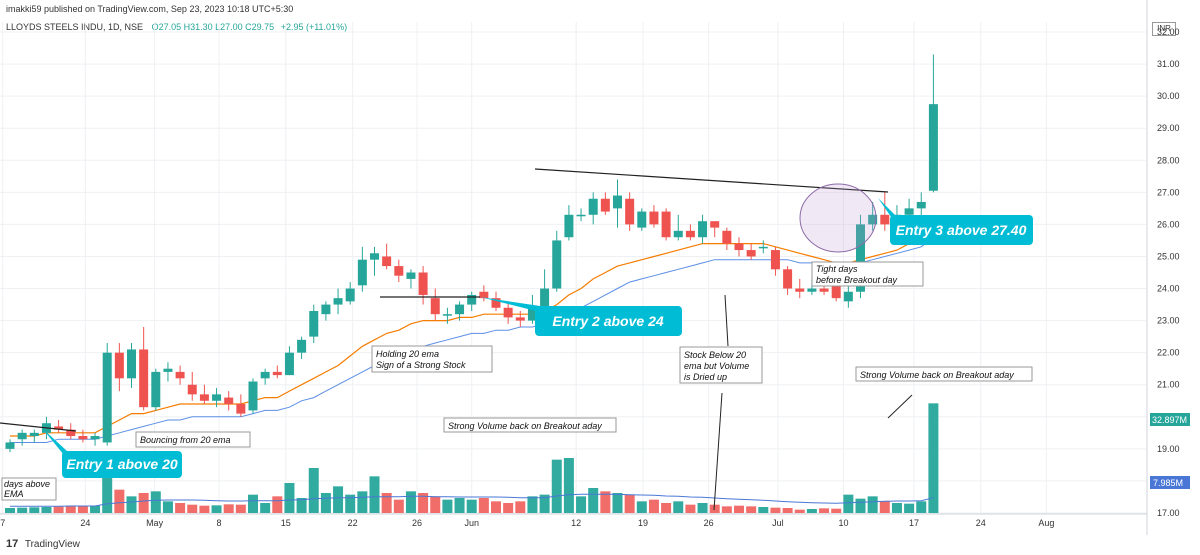 The image size is (1200, 555). Describe the element at coordinates (213, 27) in the screenshot. I see `ohlc-values: O27.05 H31.30 L27.00 C29.75` at that location.